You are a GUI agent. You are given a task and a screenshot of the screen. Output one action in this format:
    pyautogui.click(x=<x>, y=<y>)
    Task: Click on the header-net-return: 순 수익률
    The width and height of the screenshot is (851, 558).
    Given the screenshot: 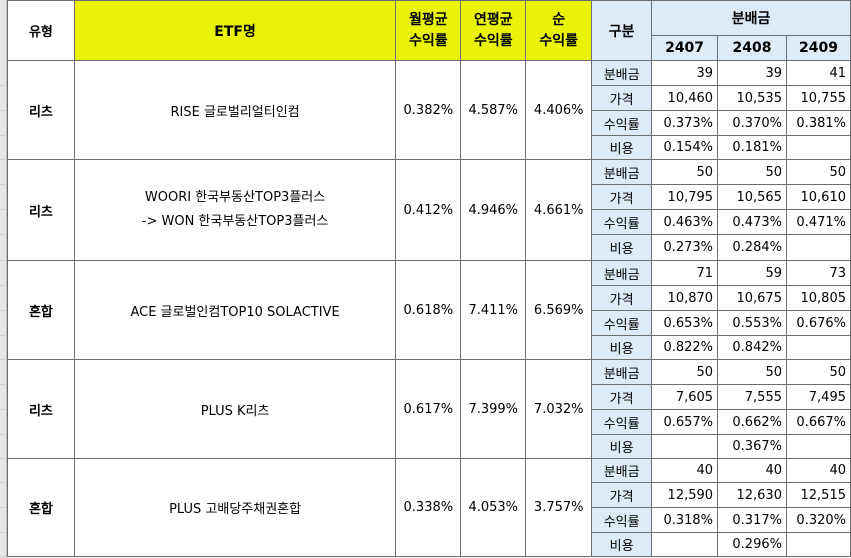 What is the action you would take?
    pyautogui.click(x=559, y=30)
    